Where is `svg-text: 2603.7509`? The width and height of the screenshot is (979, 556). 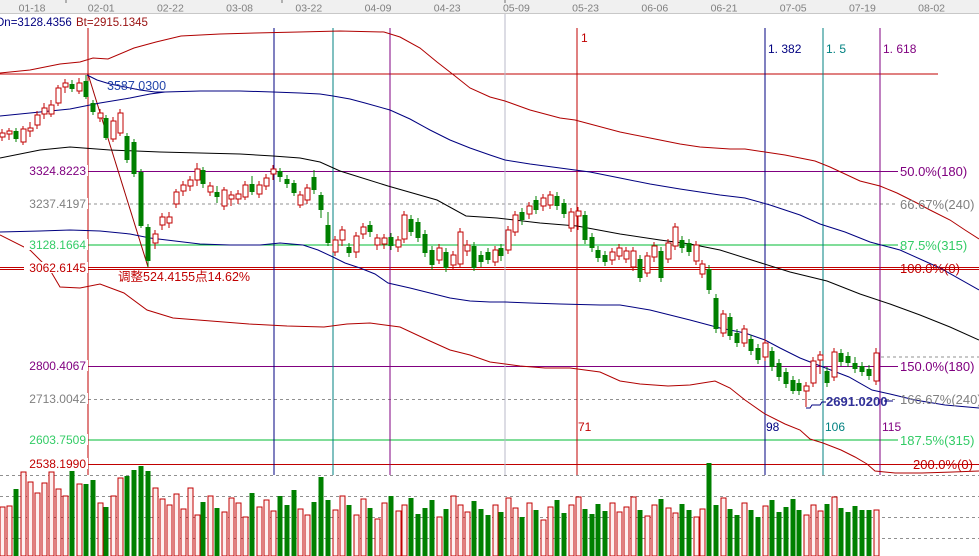
svg-text: 2603.7509 is located at coordinates (57, 440).